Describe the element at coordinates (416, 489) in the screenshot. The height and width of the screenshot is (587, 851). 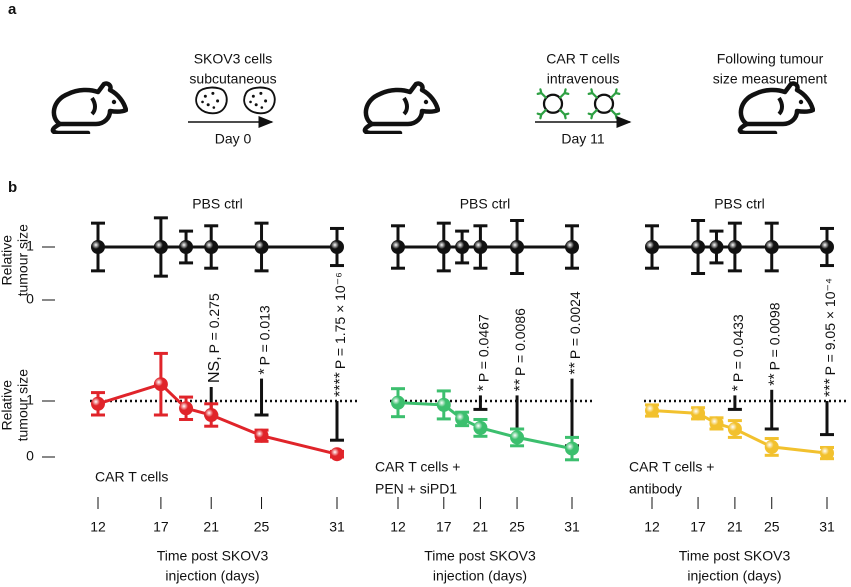
I see `series-label: PEN + siPD1` at that location.